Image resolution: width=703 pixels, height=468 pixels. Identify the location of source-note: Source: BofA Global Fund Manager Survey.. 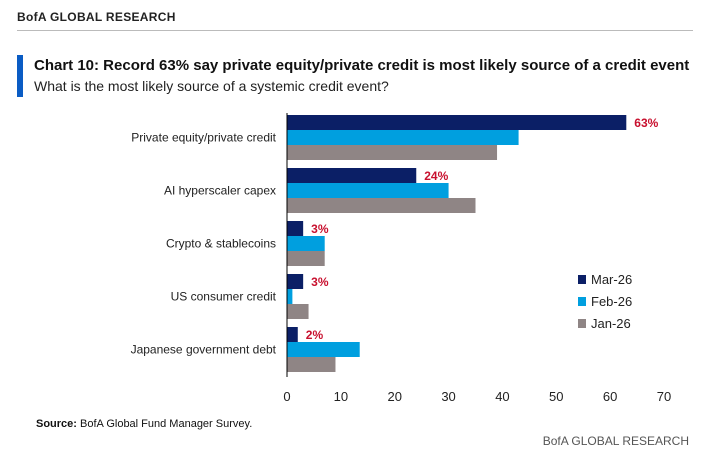
(144, 424).